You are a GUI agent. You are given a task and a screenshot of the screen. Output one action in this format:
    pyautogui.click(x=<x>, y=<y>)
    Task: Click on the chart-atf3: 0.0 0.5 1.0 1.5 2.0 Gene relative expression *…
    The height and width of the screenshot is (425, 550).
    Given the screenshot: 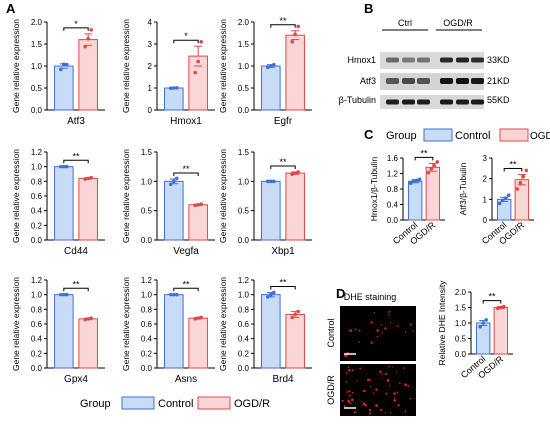 What is the action you would take?
    pyautogui.click(x=58, y=72)
    